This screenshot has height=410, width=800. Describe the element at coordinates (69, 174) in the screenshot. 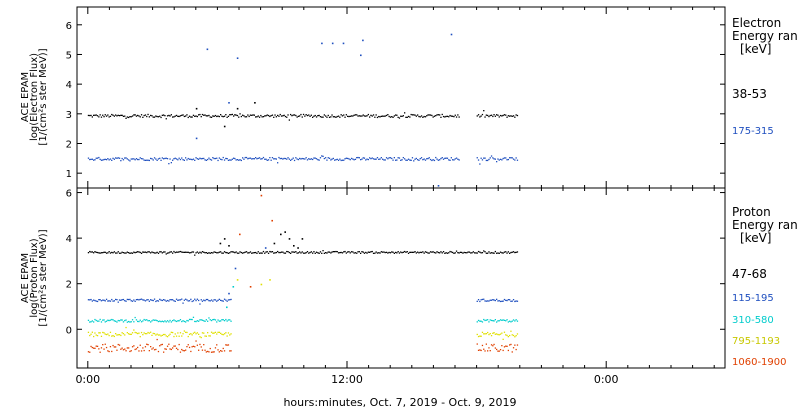

I see `y-tick-label: 1` at that location.